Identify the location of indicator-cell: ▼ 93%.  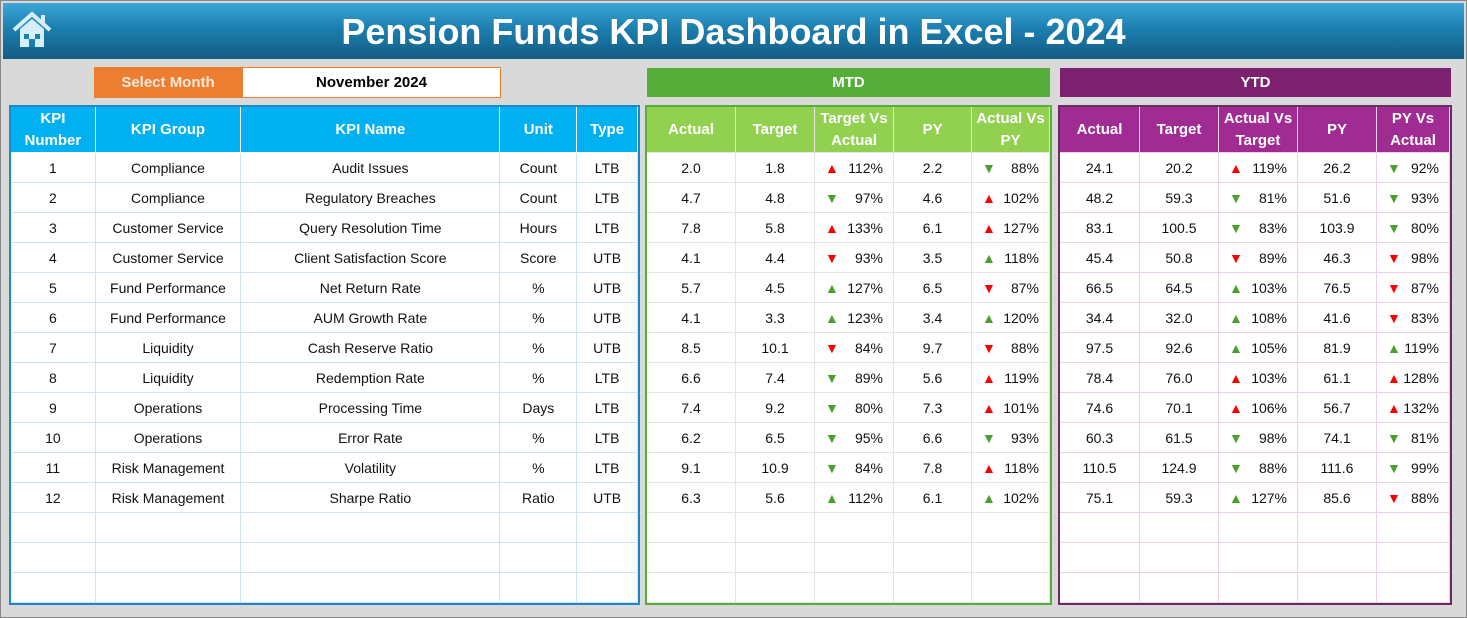
(1011, 438).